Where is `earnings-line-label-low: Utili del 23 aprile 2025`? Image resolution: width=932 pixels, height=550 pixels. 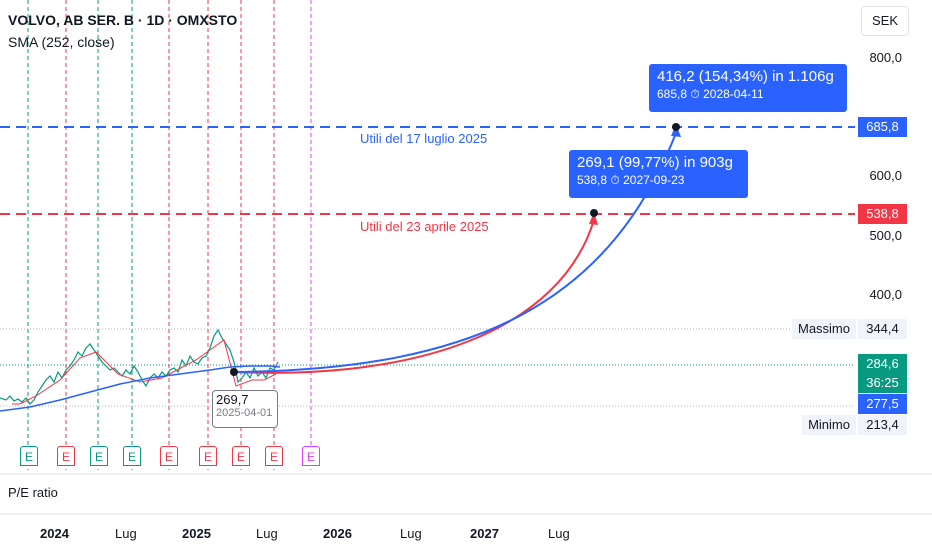 earnings-line-label-low: Utili del 23 aprile 2025 is located at coordinates (424, 226).